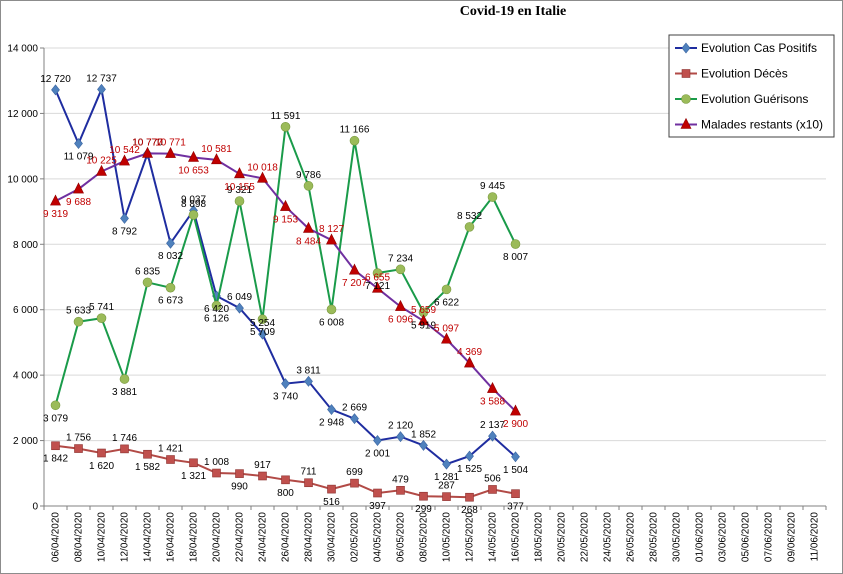 This screenshot has width=843, height=574. I want to click on x-tick-label: 05/06/2020, so click(746, 537).